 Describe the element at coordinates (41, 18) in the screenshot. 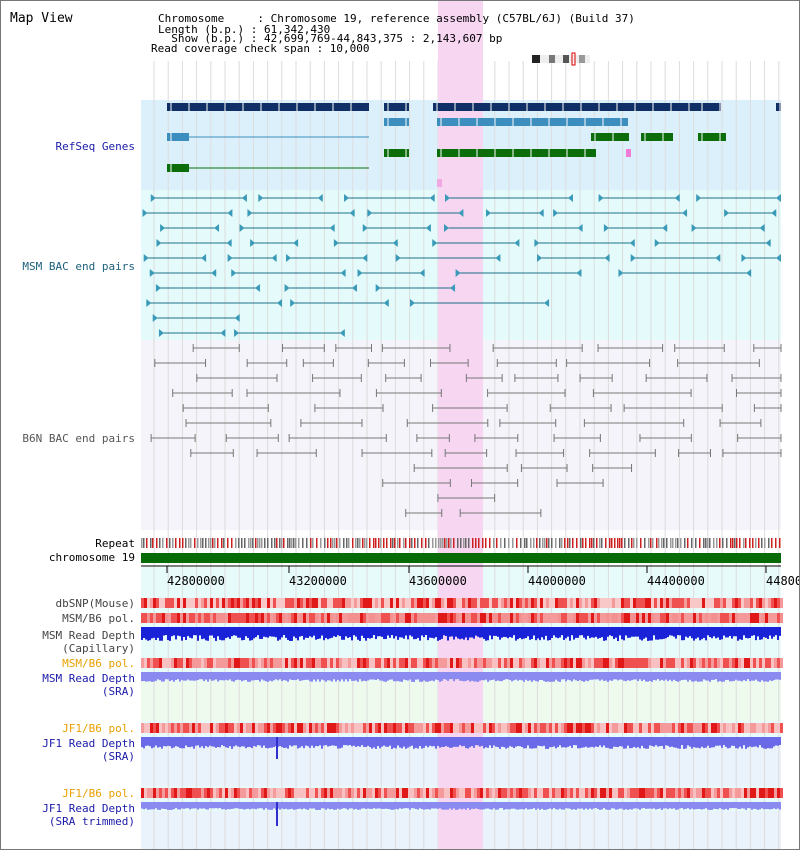

I see `map-view-title: Map View` at that location.